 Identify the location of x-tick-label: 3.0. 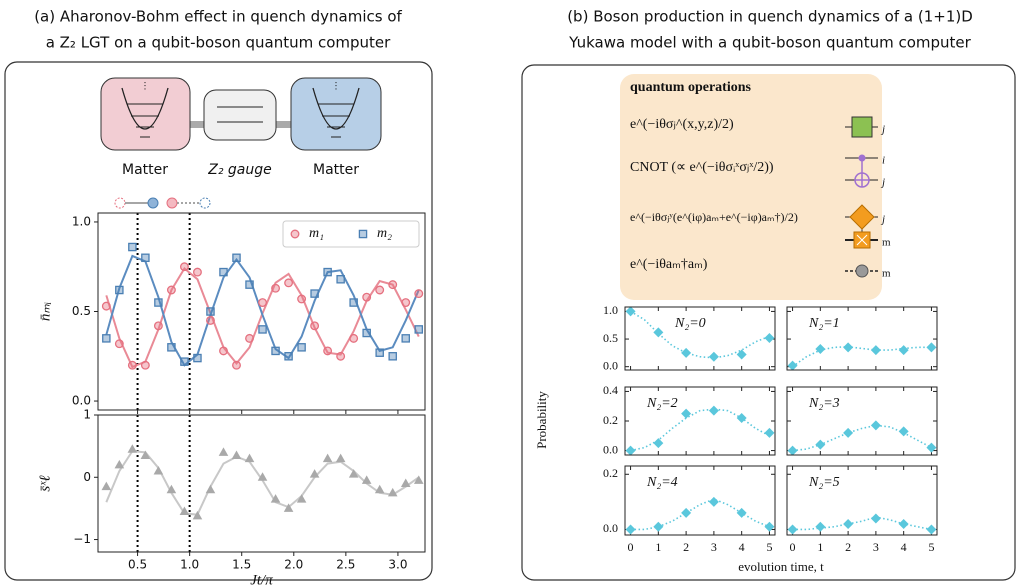
(397, 565).